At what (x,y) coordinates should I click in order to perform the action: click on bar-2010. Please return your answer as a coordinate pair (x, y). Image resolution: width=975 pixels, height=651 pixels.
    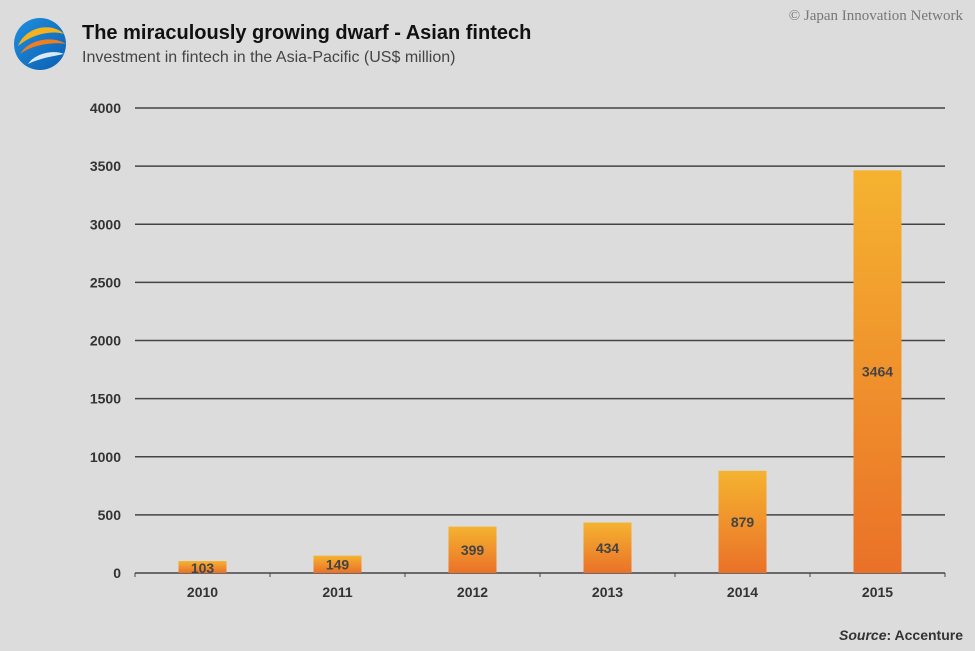
    Looking at the image, I should click on (202, 567).